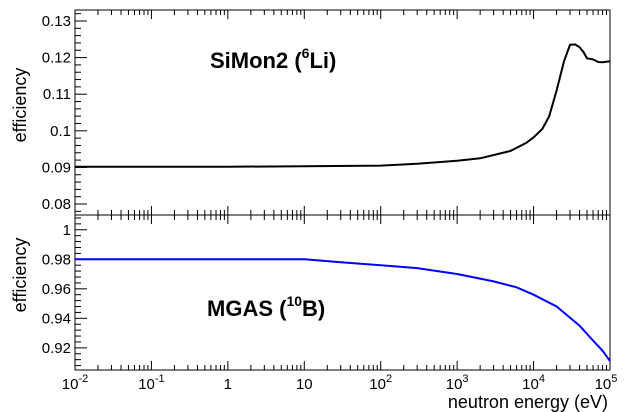  What do you see at coordinates (228, 384) in the screenshot?
I see `x-tick-label: 1` at bounding box center [228, 384].